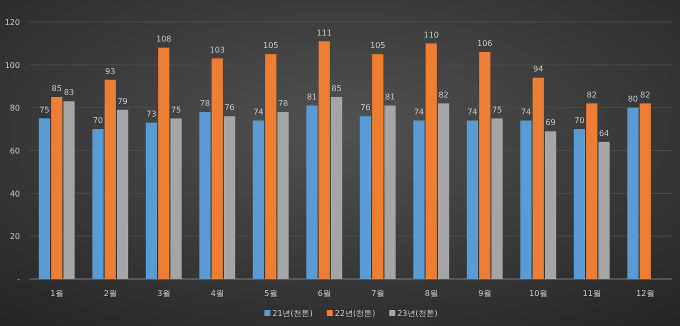 Image resolution: width=680 pixels, height=326 pixels. I want to click on data-label: 93, so click(110, 71).